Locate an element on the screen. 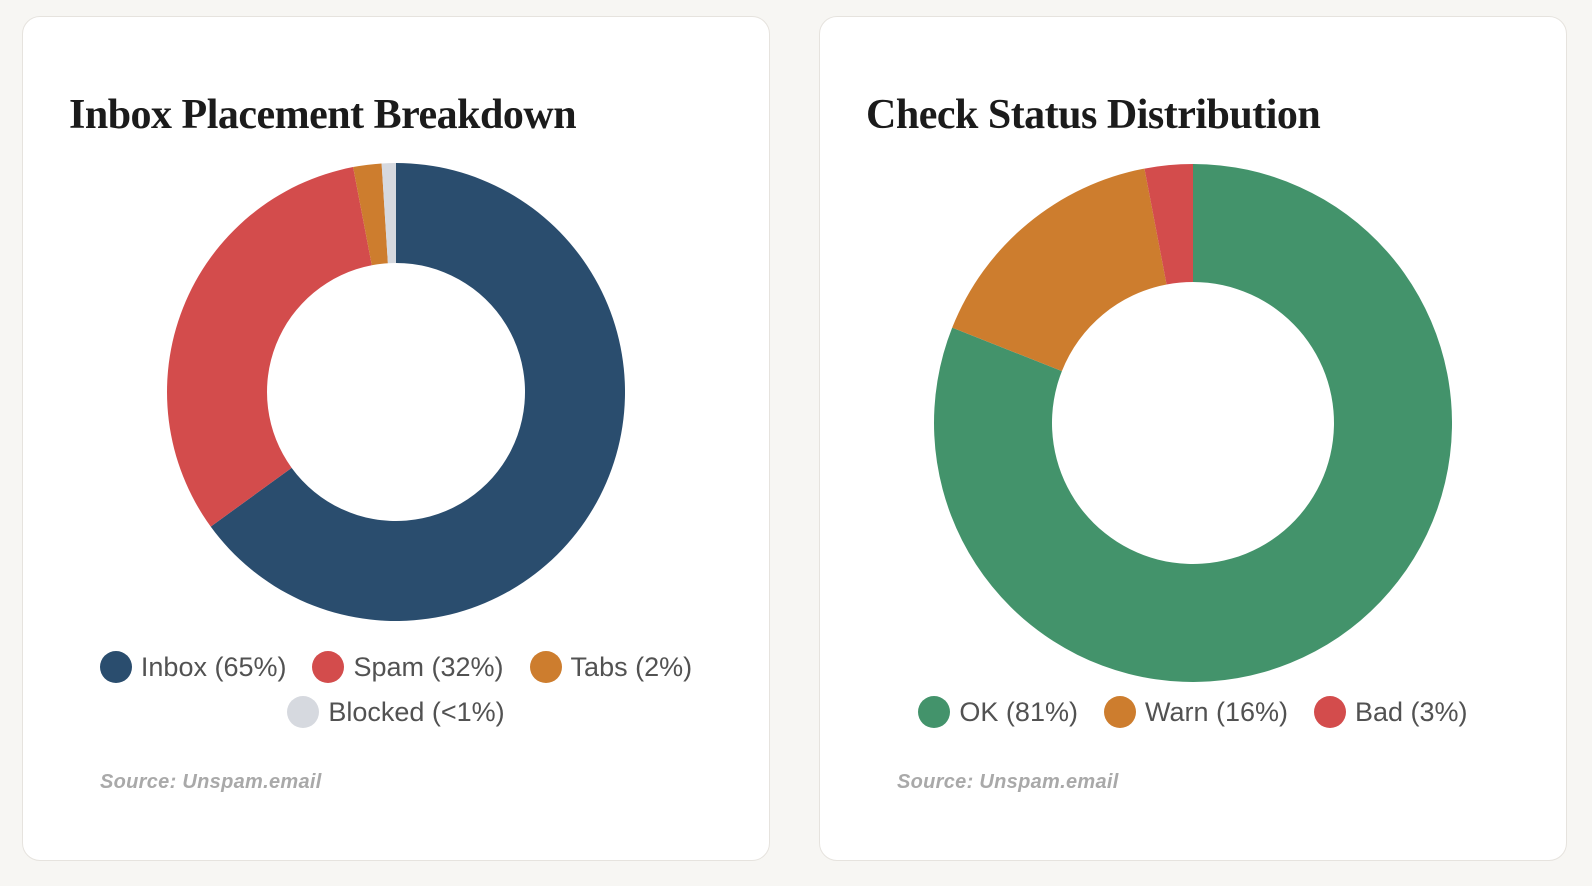 This screenshot has height=886, width=1592. legend-item-tabs: Tabs (2%) is located at coordinates (611, 667).